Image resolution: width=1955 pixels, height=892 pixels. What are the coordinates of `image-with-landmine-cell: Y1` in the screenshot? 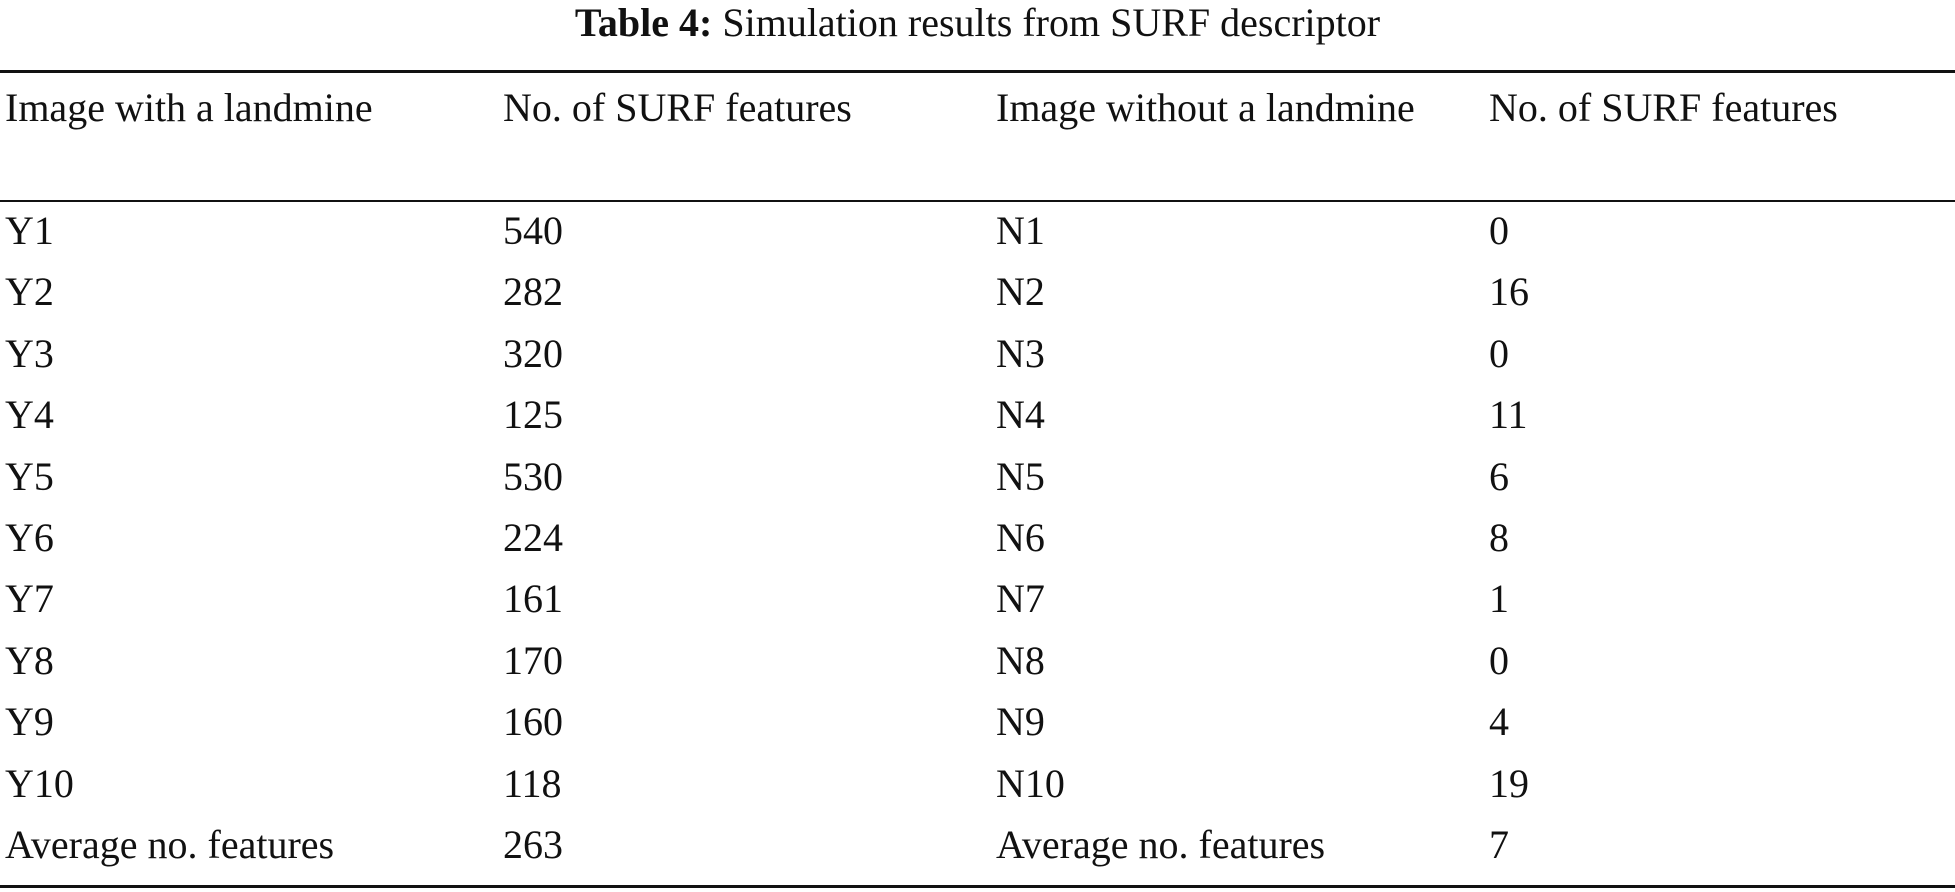 It's located at (29, 230).